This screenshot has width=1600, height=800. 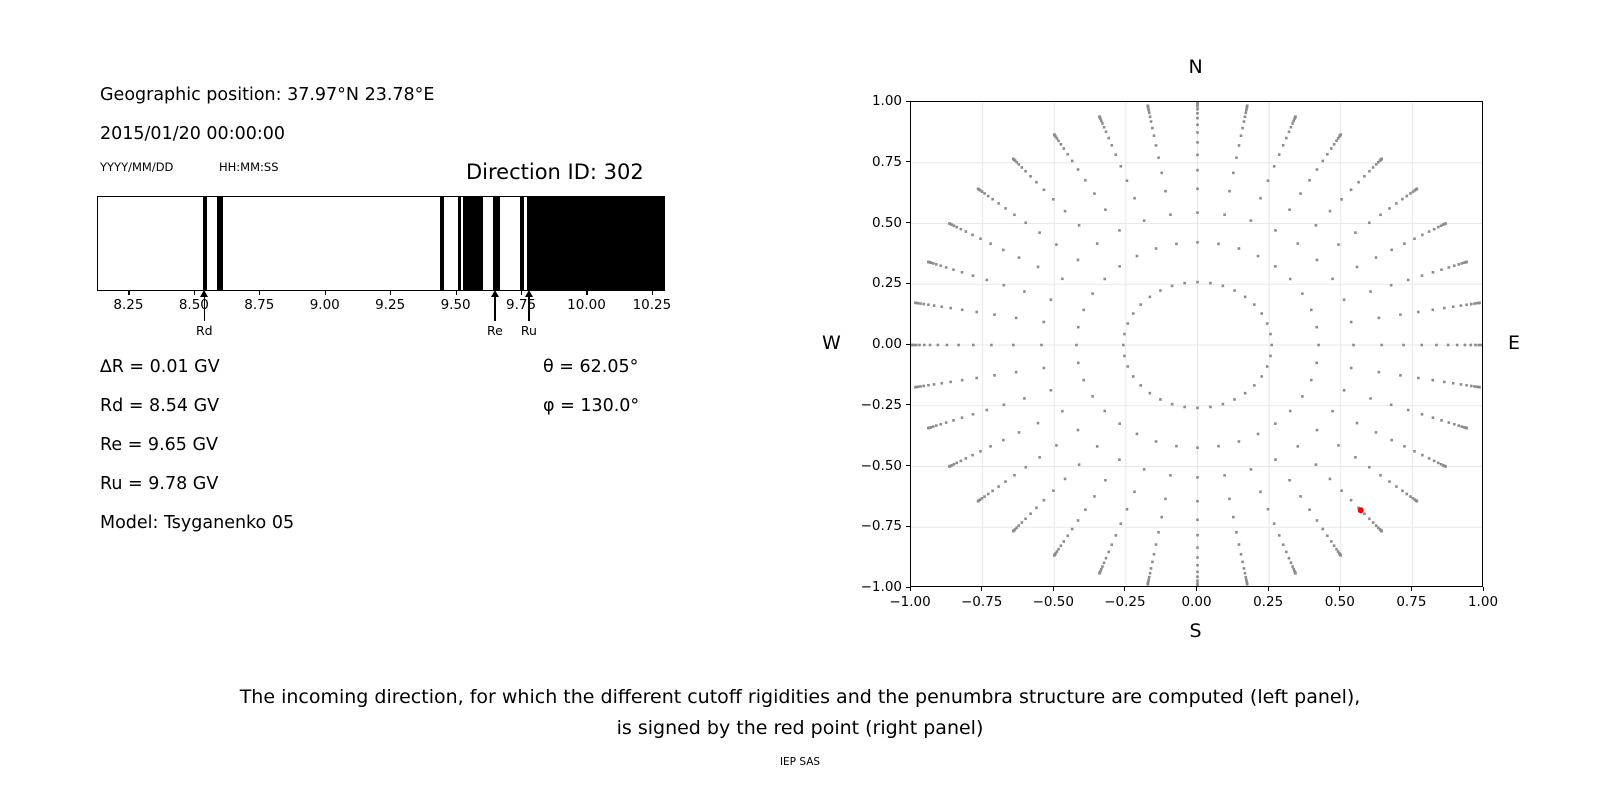 I want to click on sky-map-y-tick-label: −0.75, so click(x=881, y=526).